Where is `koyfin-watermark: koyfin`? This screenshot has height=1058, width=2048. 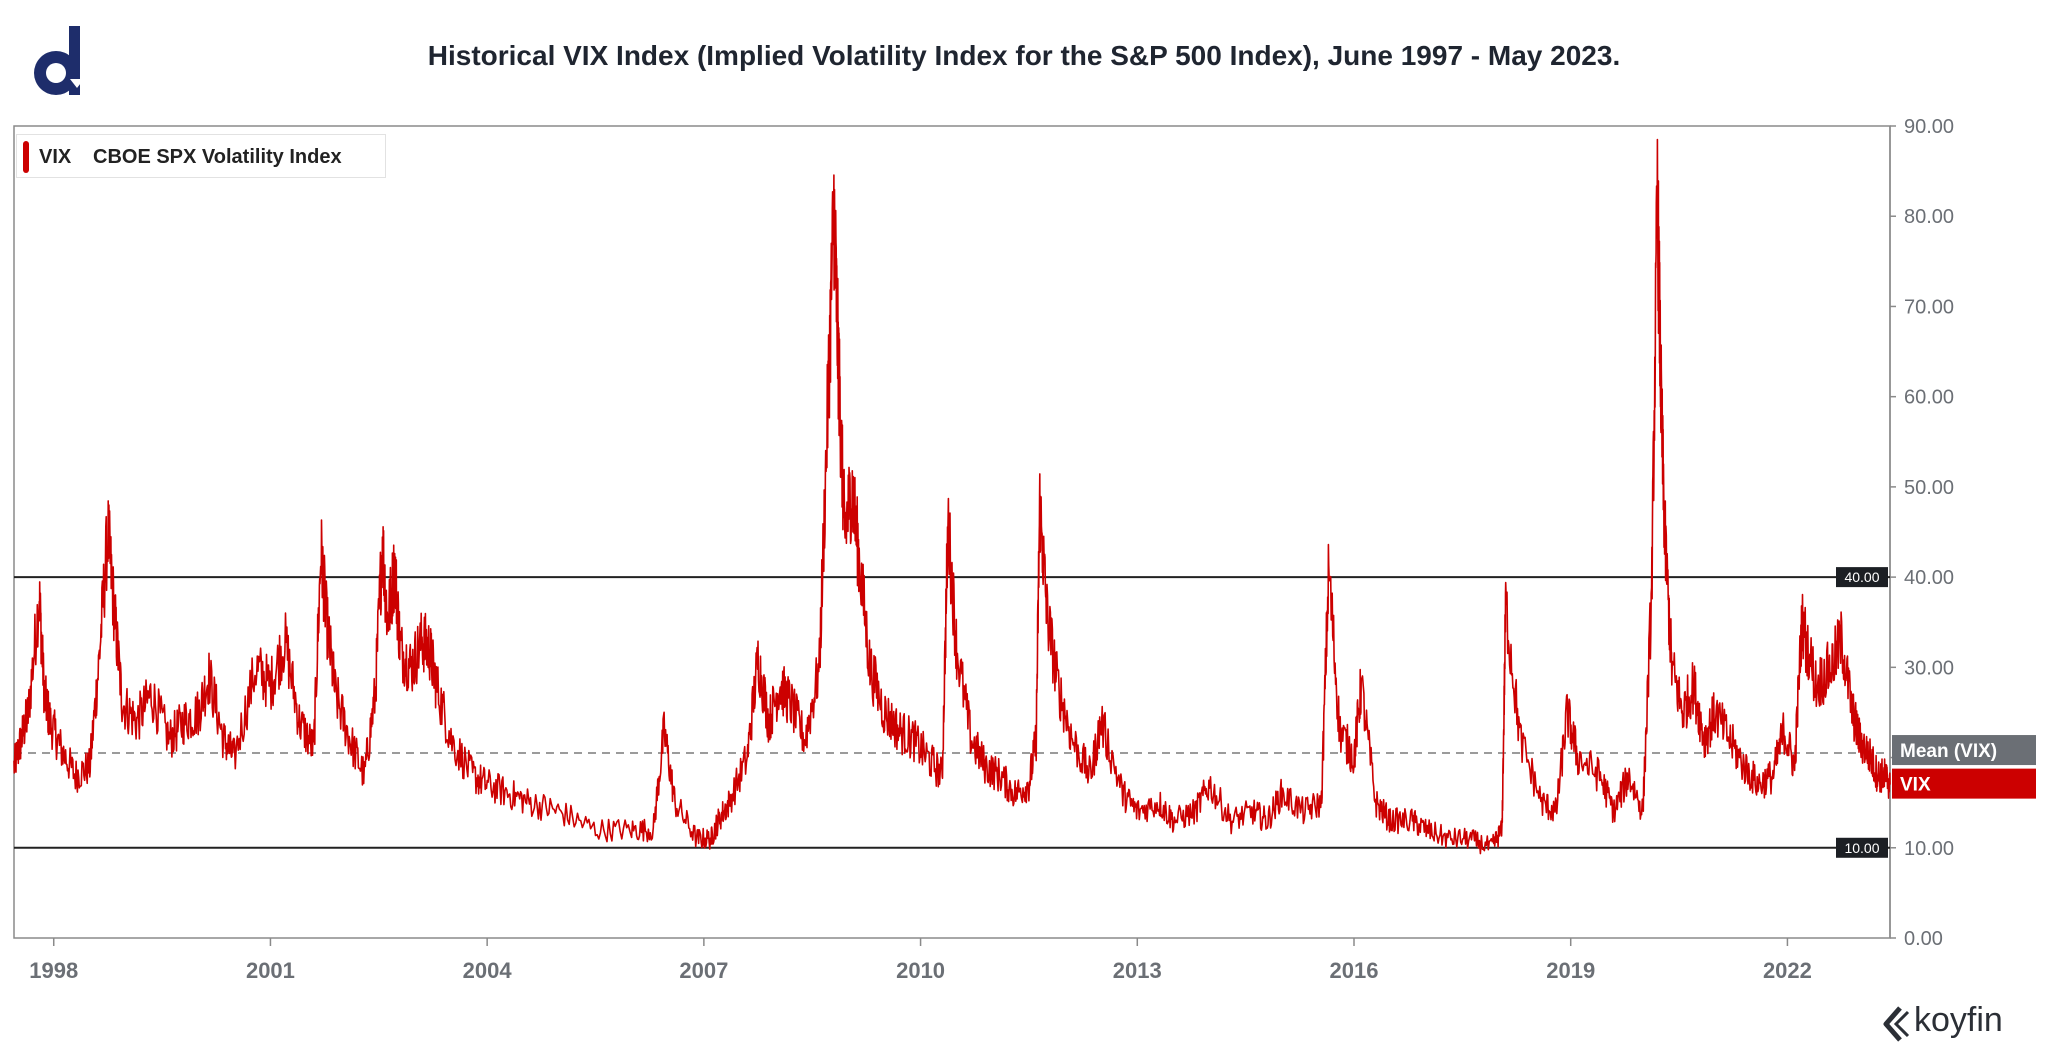 koyfin-watermark: koyfin is located at coordinates (1955, 1022).